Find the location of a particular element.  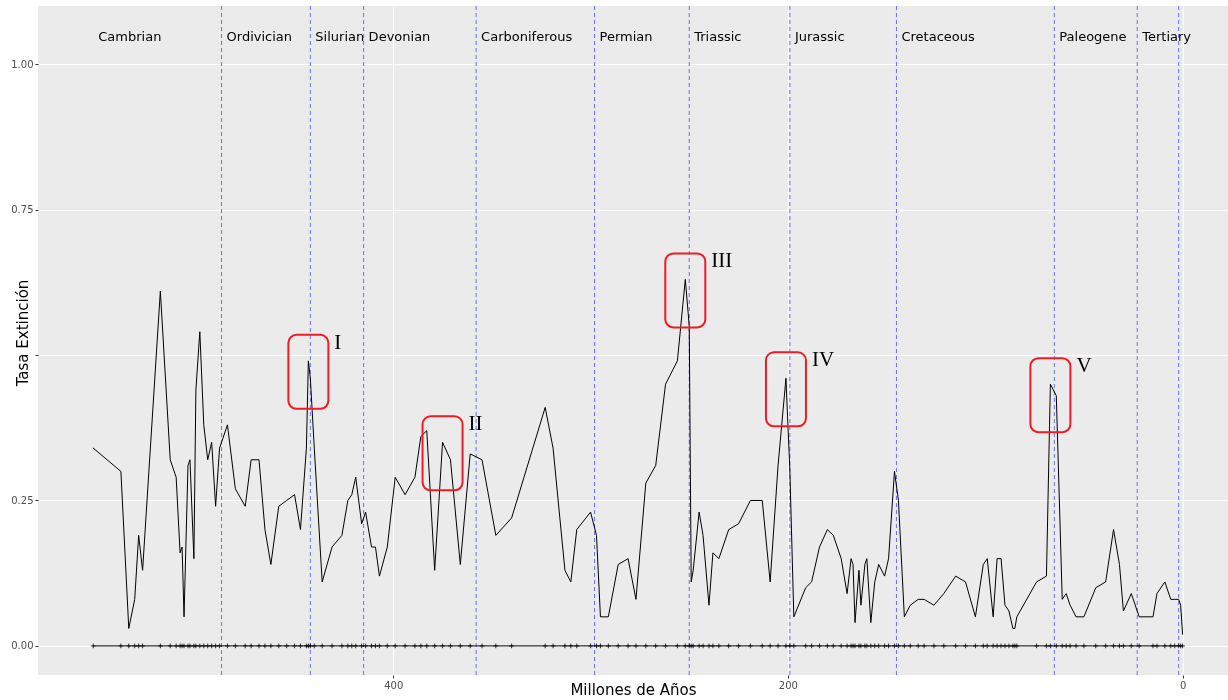

x-tick-label: 0 is located at coordinates (1183, 685).